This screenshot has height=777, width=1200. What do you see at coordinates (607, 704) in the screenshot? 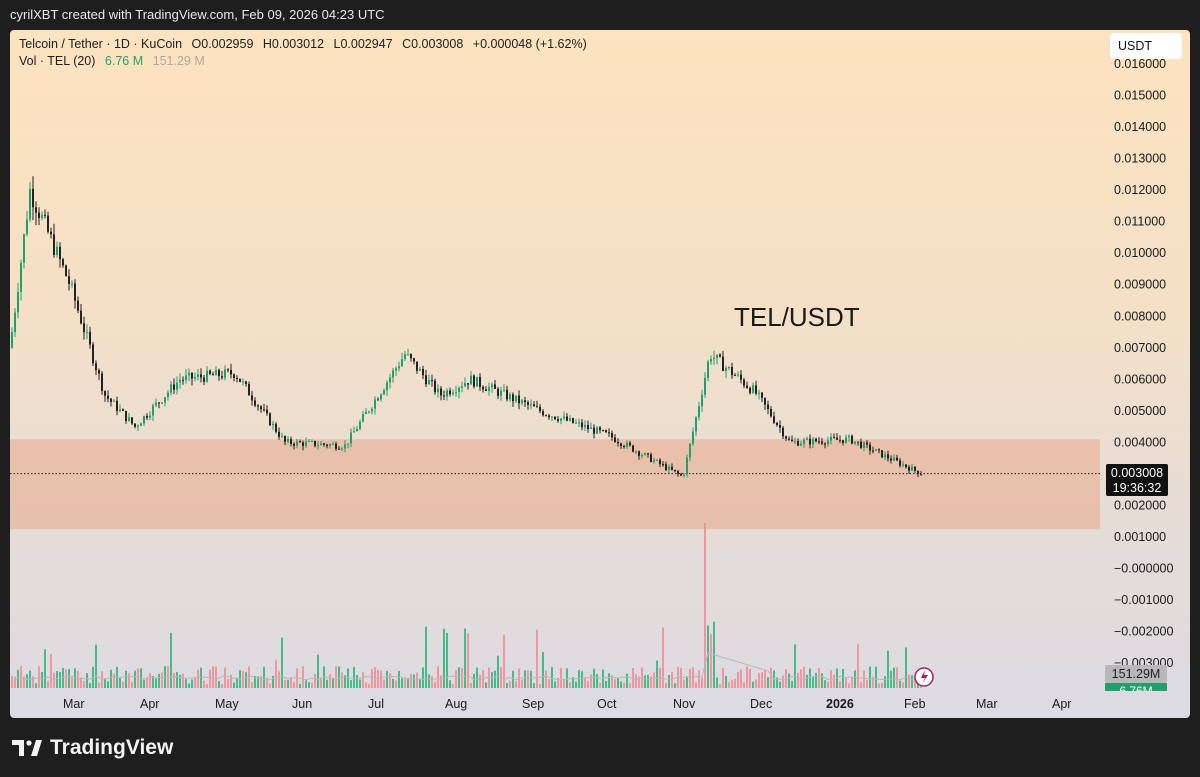
I see `x-tick-label: Oct` at bounding box center [607, 704].